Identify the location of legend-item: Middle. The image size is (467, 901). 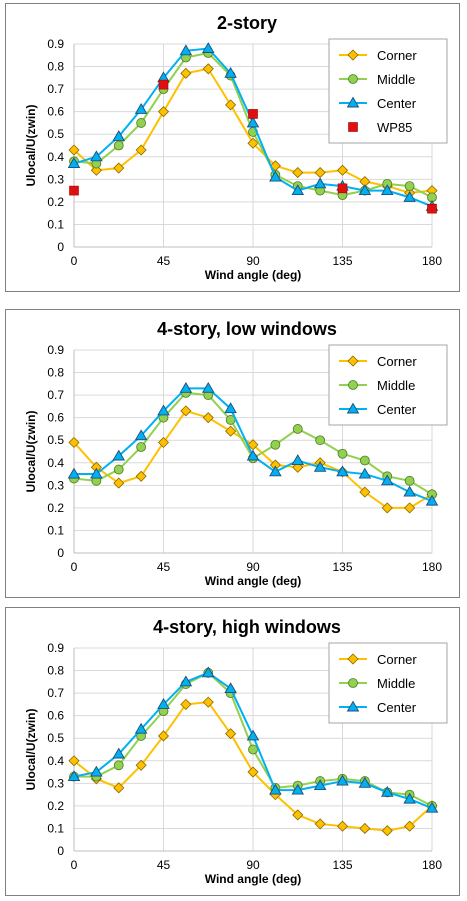
(377, 683).